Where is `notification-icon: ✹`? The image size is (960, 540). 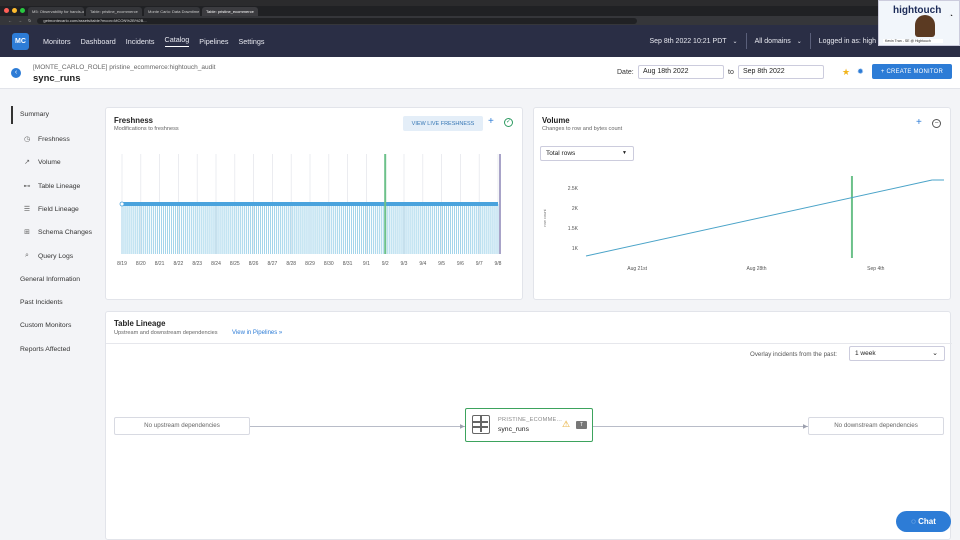
notification-icon: ✹ is located at coordinates (860, 71).